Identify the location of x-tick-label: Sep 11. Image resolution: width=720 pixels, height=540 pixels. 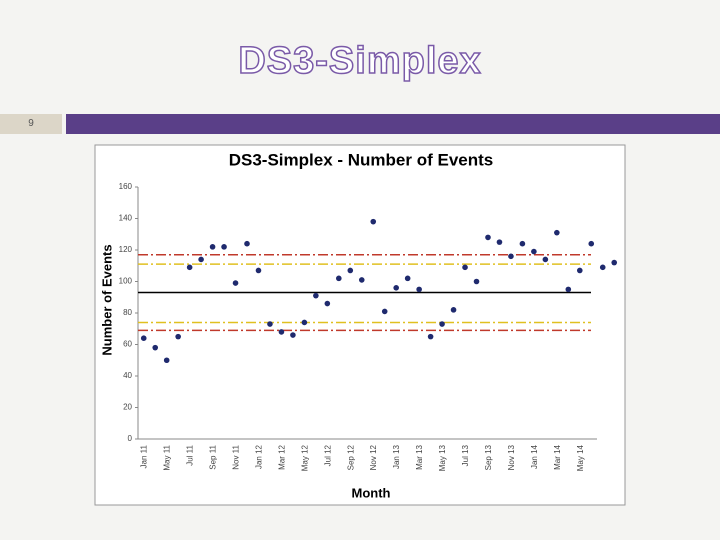
(213, 456).